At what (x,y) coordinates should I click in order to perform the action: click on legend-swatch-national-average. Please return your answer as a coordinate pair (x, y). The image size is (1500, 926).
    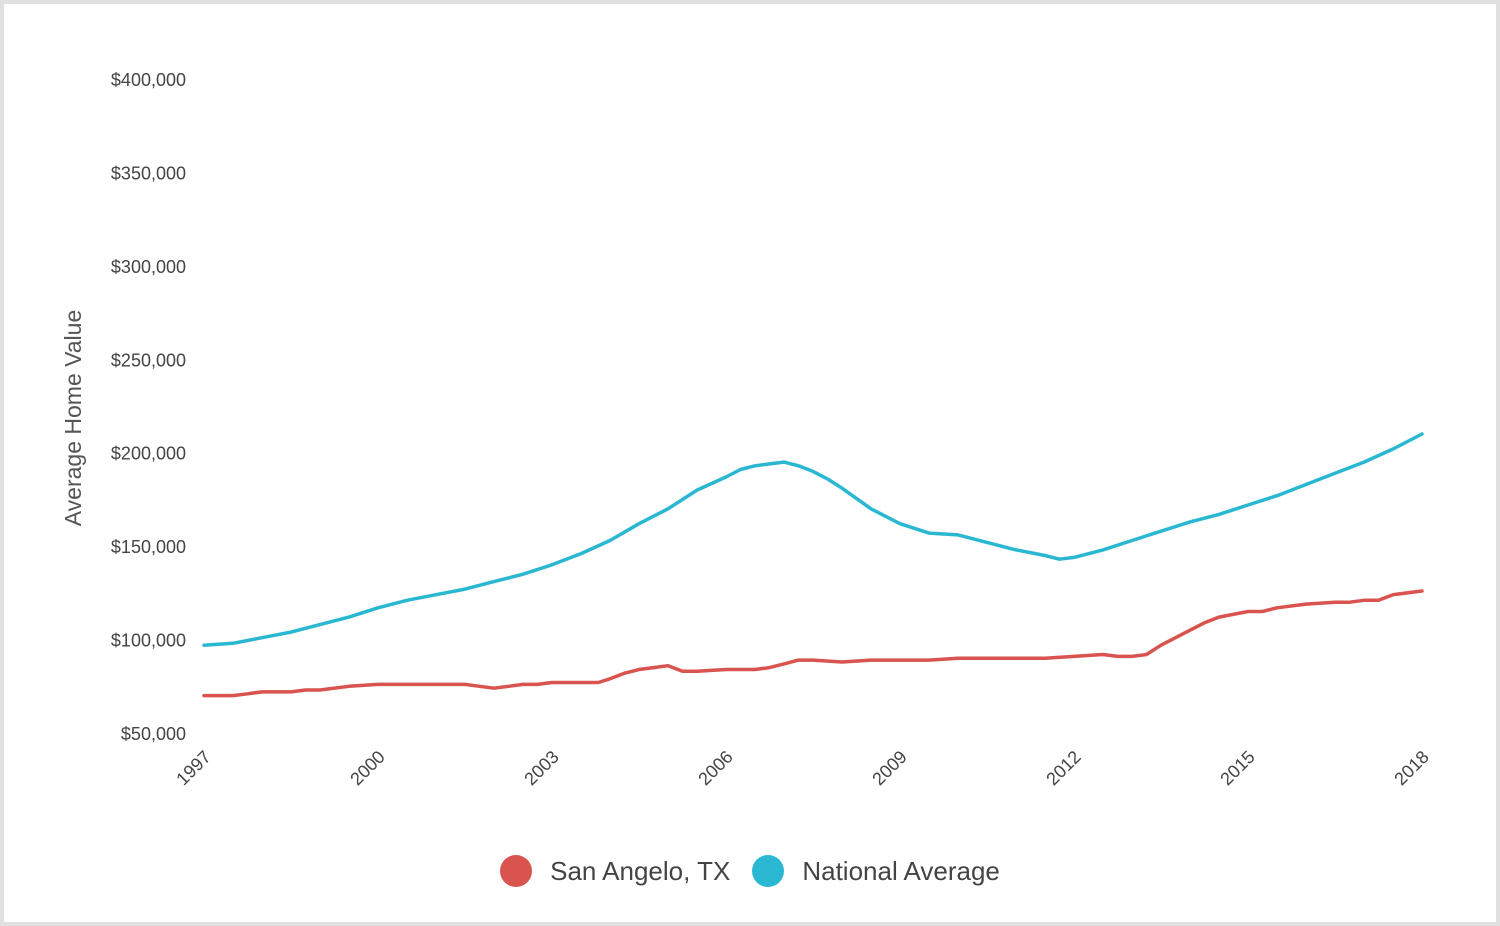
    Looking at the image, I should click on (768, 871).